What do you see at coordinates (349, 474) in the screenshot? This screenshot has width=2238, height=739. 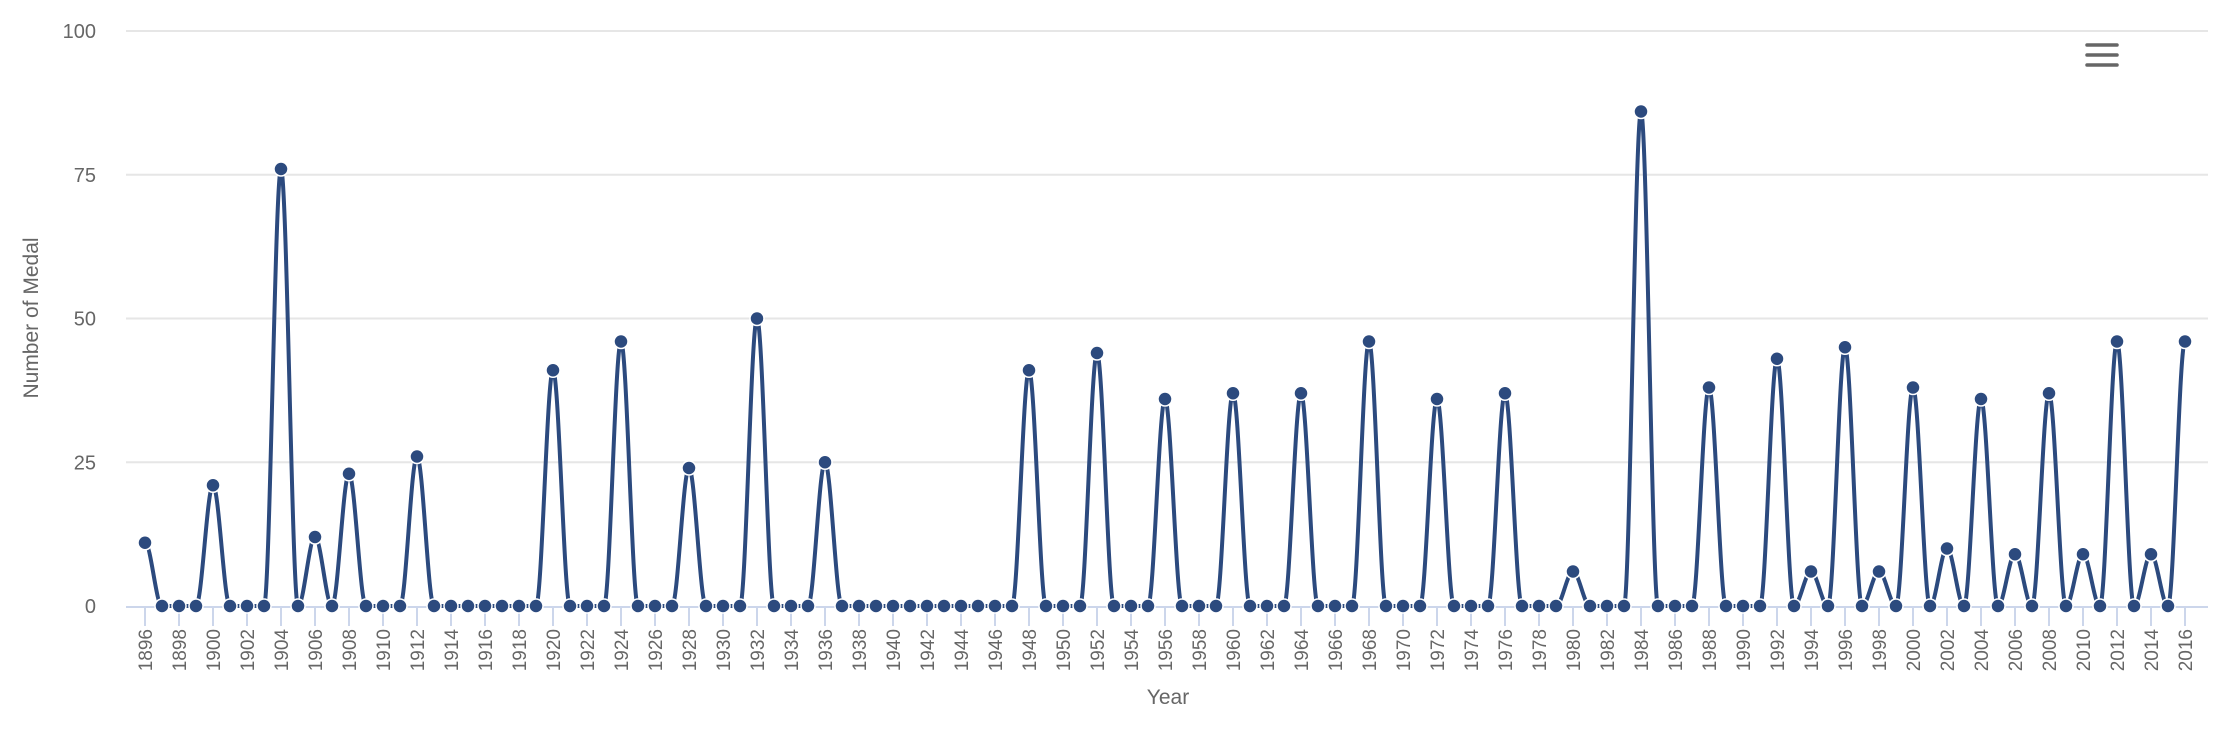 I see `data-point-1908` at bounding box center [349, 474].